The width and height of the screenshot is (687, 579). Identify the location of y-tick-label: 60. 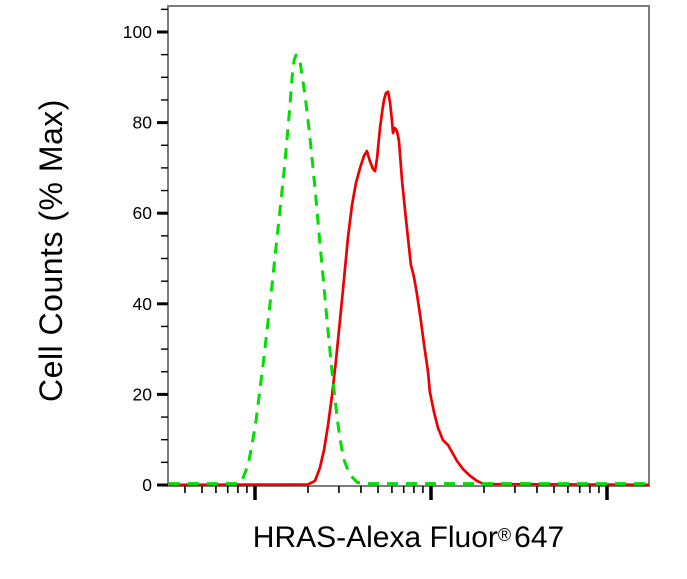
(143, 213).